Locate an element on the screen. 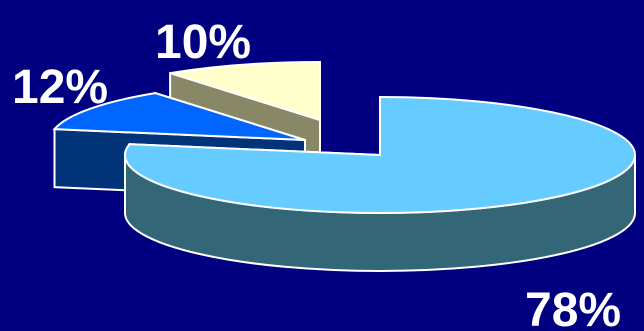 This screenshot has height=331, width=644. pie-slice-label-2: 12% is located at coordinates (60, 87).